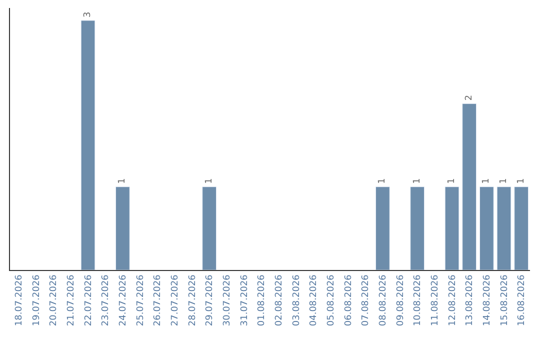 Image resolution: width=540 pixels, height=340 pixels. What do you see at coordinates (262, 300) in the screenshot?
I see `x-tick-label: 01.08.2026` at bounding box center [262, 300].